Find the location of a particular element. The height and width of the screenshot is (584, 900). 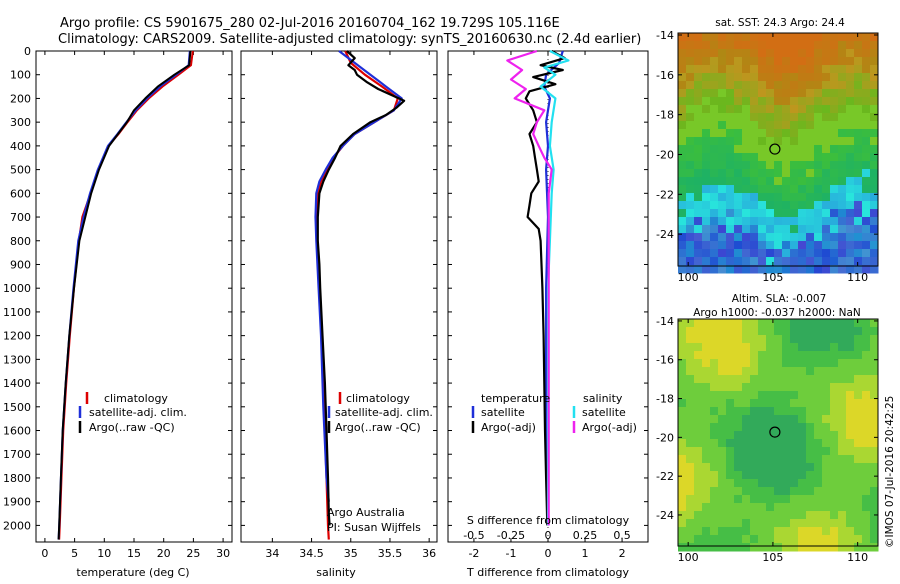

s-difference-tick-label: -0.25 is located at coordinates (511, 535).